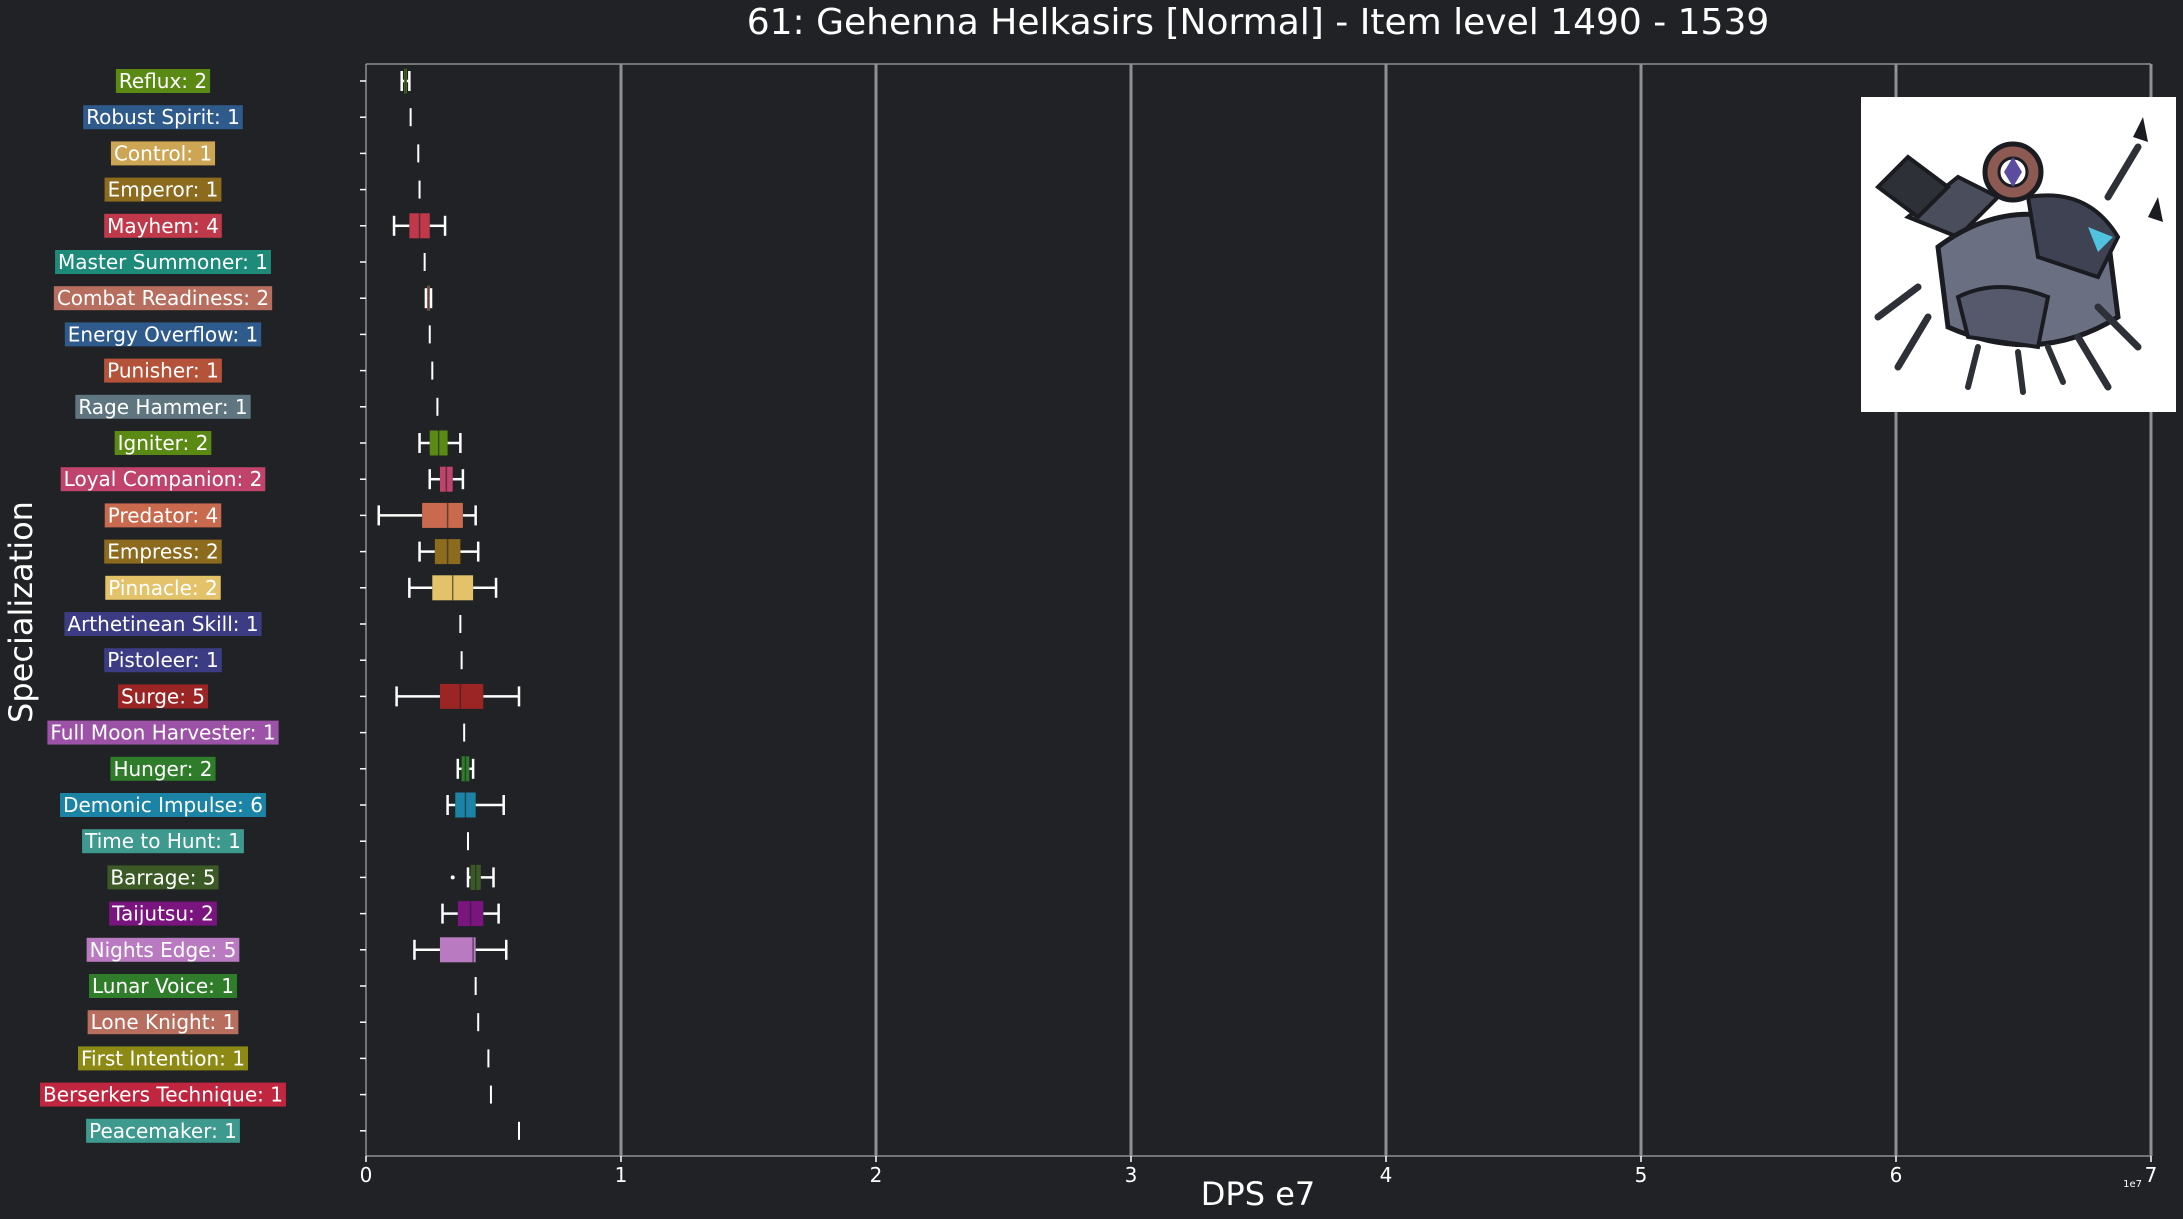 The image size is (2183, 1219). I want to click on category-label: Robust Spirit: 1, so click(163, 117).